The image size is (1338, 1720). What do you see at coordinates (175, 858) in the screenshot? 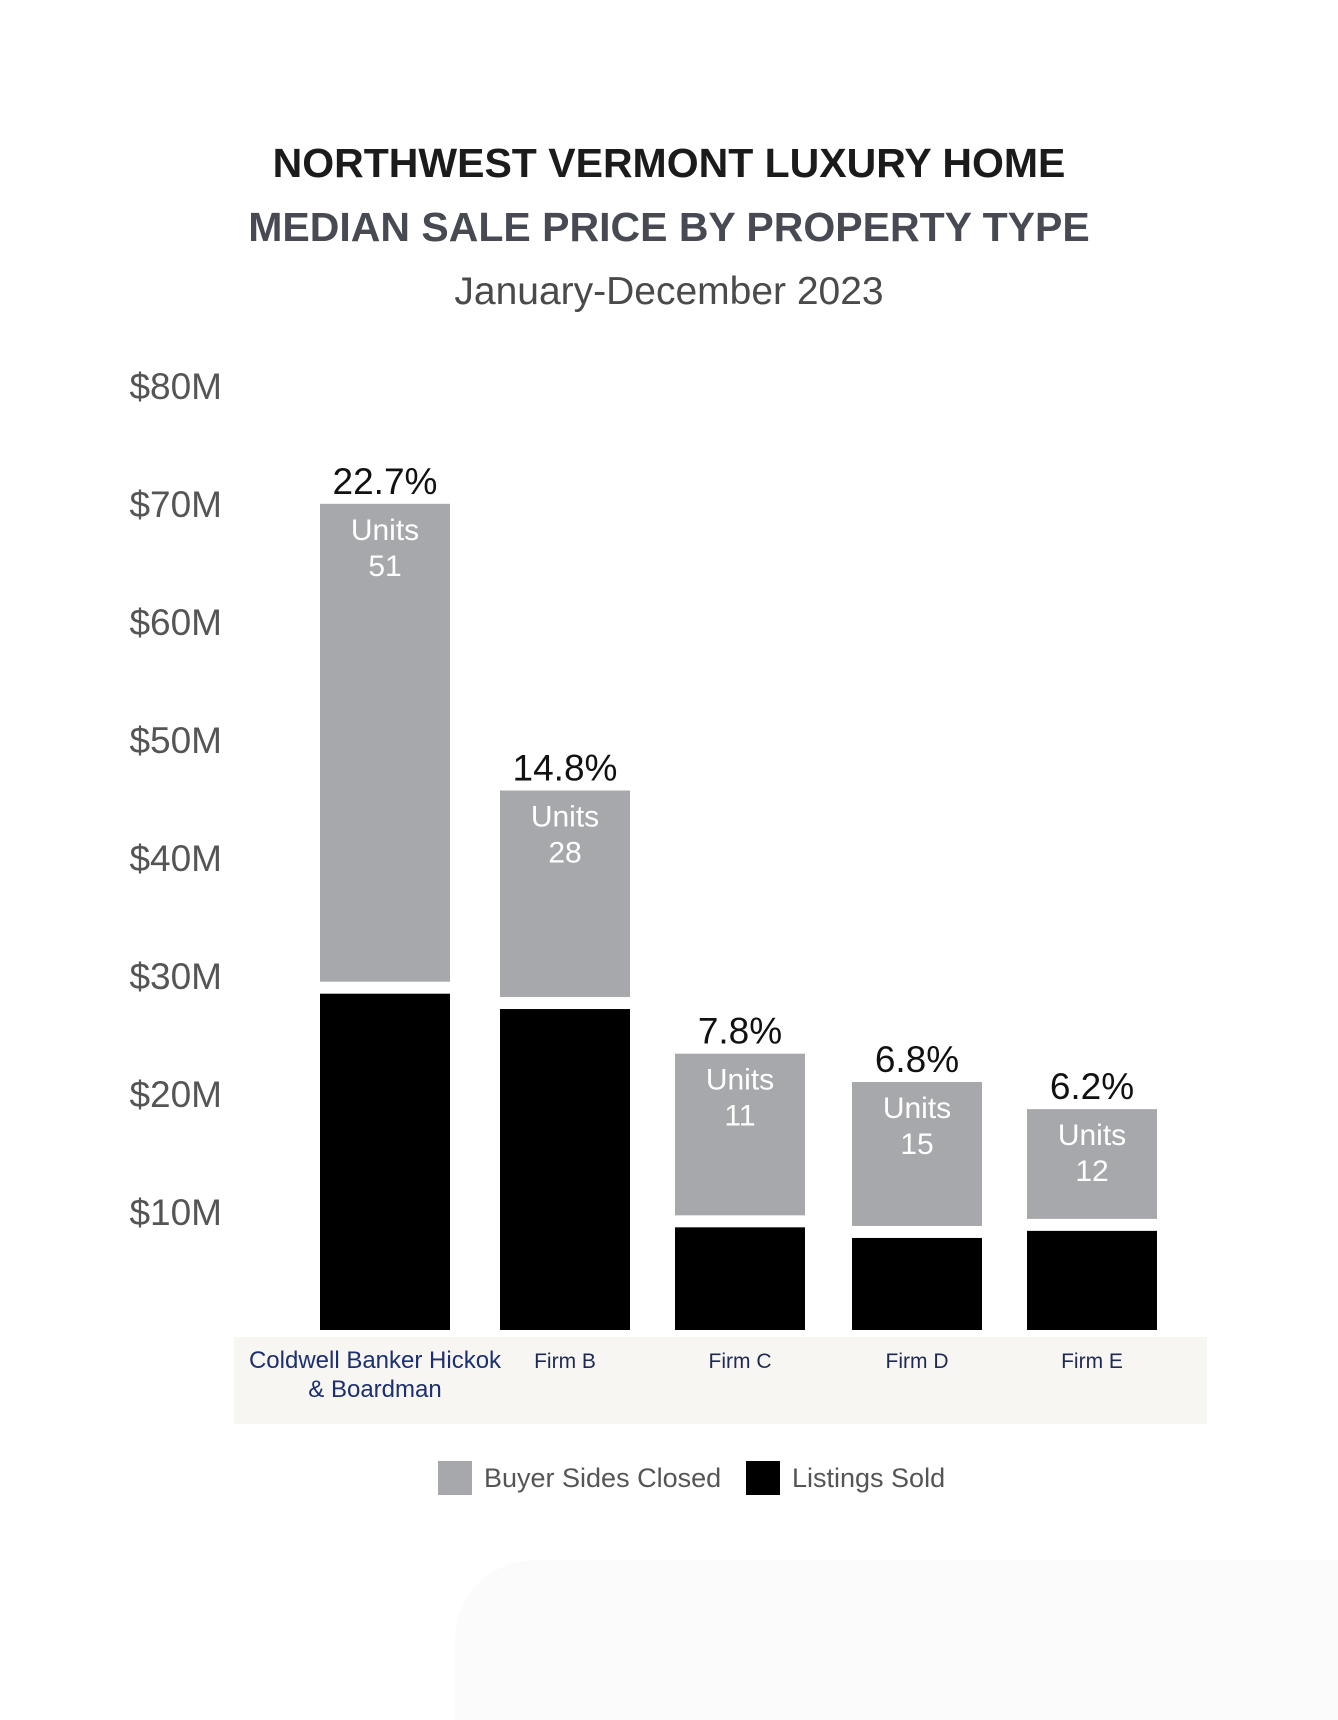
I see `y-tick-label: $40M` at bounding box center [175, 858].